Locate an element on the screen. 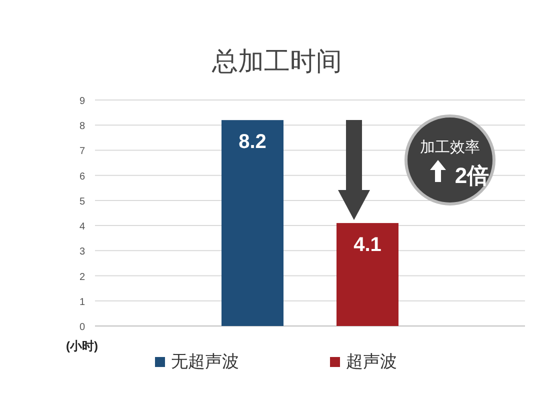  y-tick-label: 4 is located at coordinates (82, 227).